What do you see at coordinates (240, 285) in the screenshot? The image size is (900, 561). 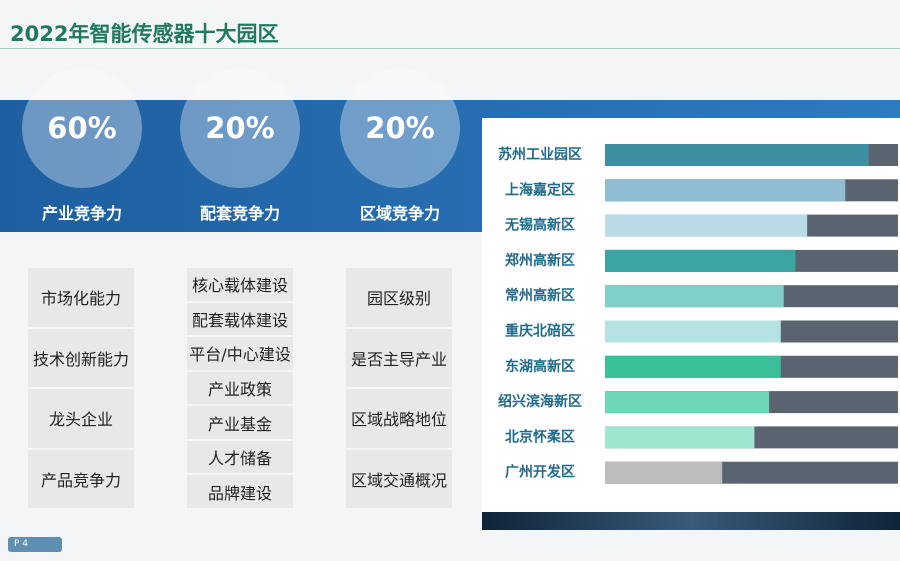 I see `factor-cell: 核心载体建设` at bounding box center [240, 285].